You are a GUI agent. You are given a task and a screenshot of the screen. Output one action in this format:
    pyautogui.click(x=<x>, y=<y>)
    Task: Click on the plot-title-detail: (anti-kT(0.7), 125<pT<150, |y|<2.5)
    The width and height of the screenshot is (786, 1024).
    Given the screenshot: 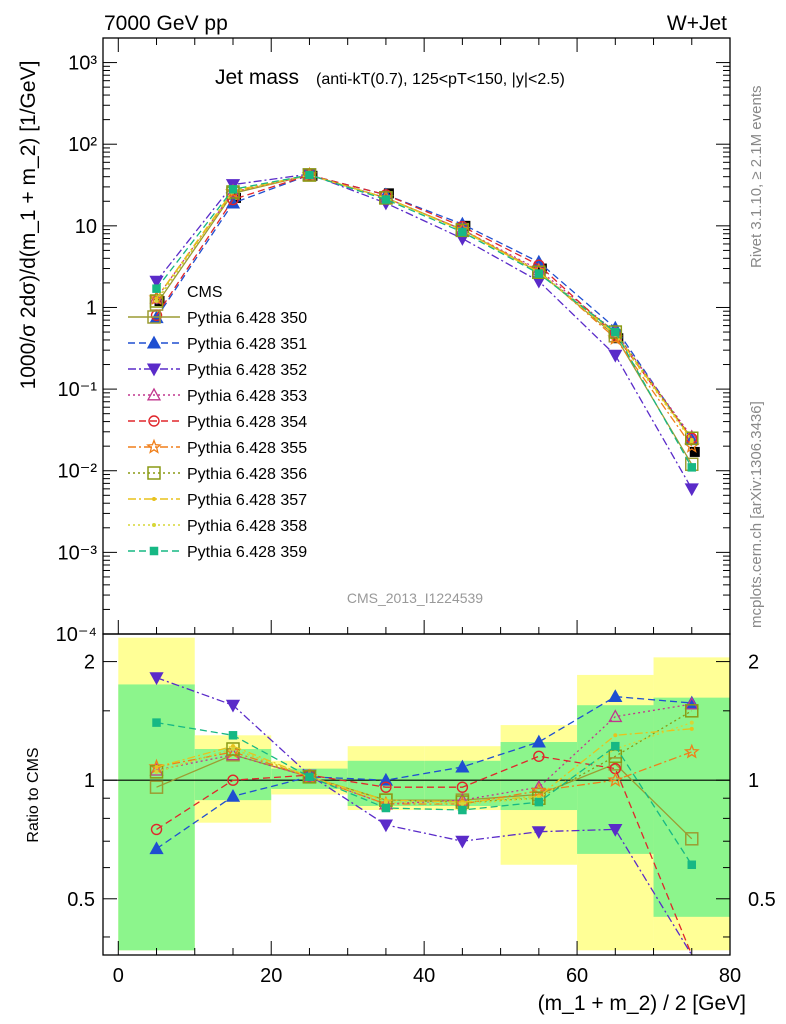 What is the action you would take?
    pyautogui.click(x=440, y=79)
    